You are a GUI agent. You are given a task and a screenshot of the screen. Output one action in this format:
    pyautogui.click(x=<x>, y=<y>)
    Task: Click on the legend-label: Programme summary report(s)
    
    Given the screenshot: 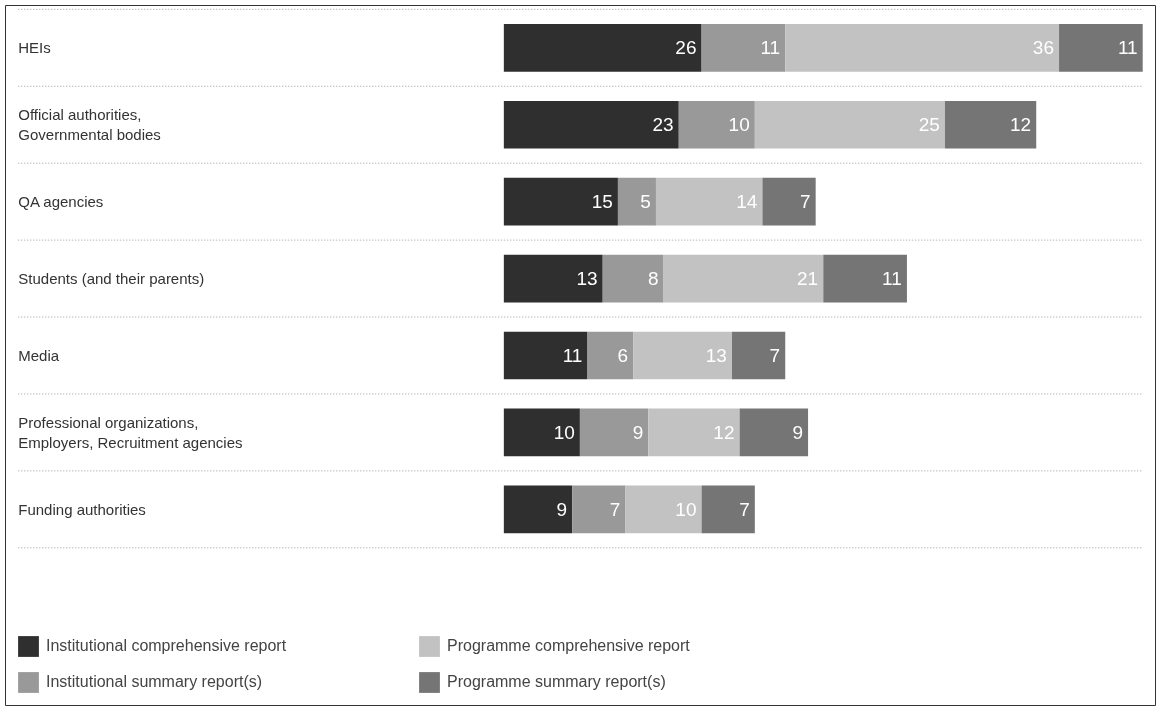 What is the action you would take?
    pyautogui.click(x=557, y=682)
    